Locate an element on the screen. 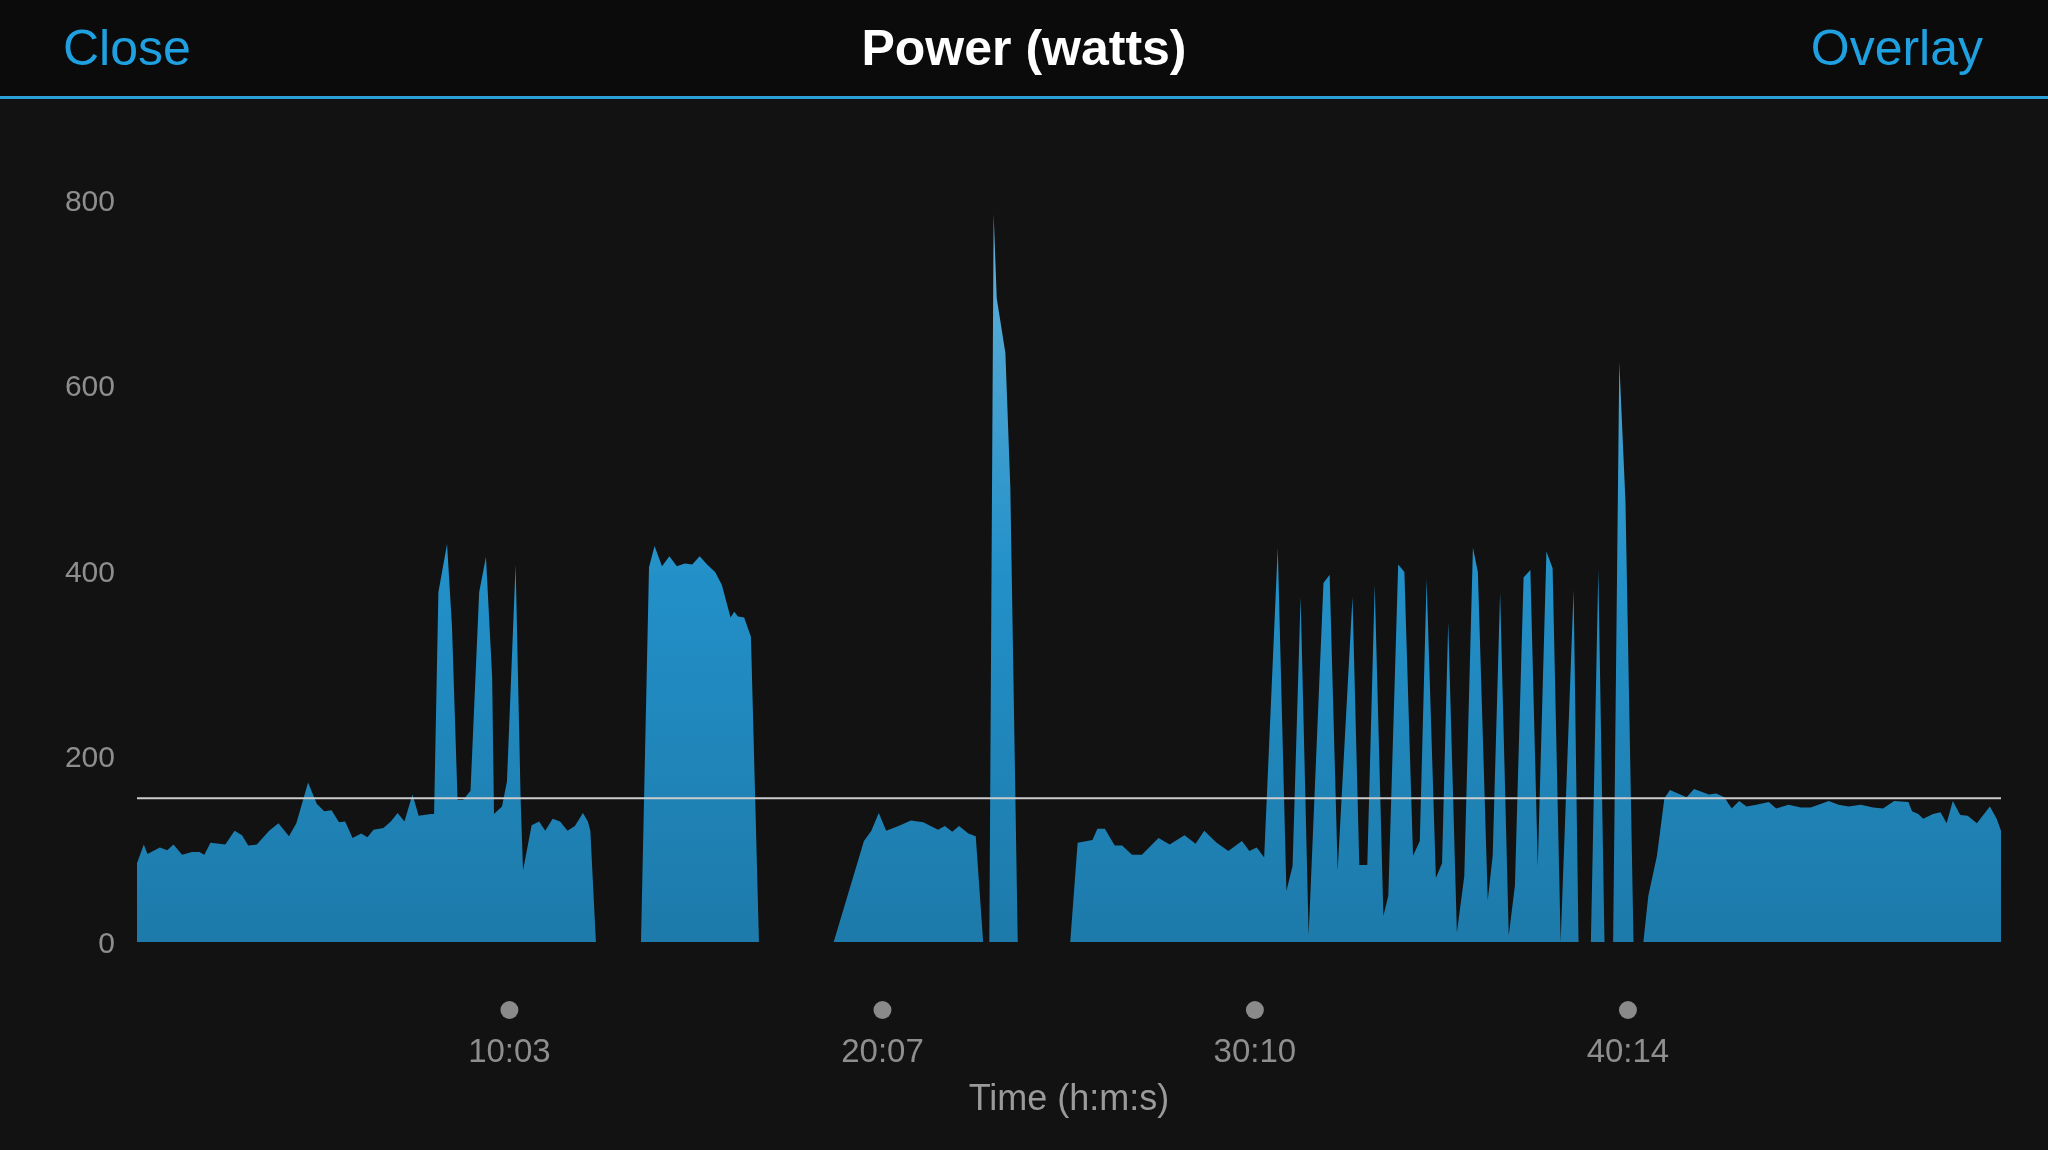  chart-title: Power (watts) is located at coordinates (1024, 48).